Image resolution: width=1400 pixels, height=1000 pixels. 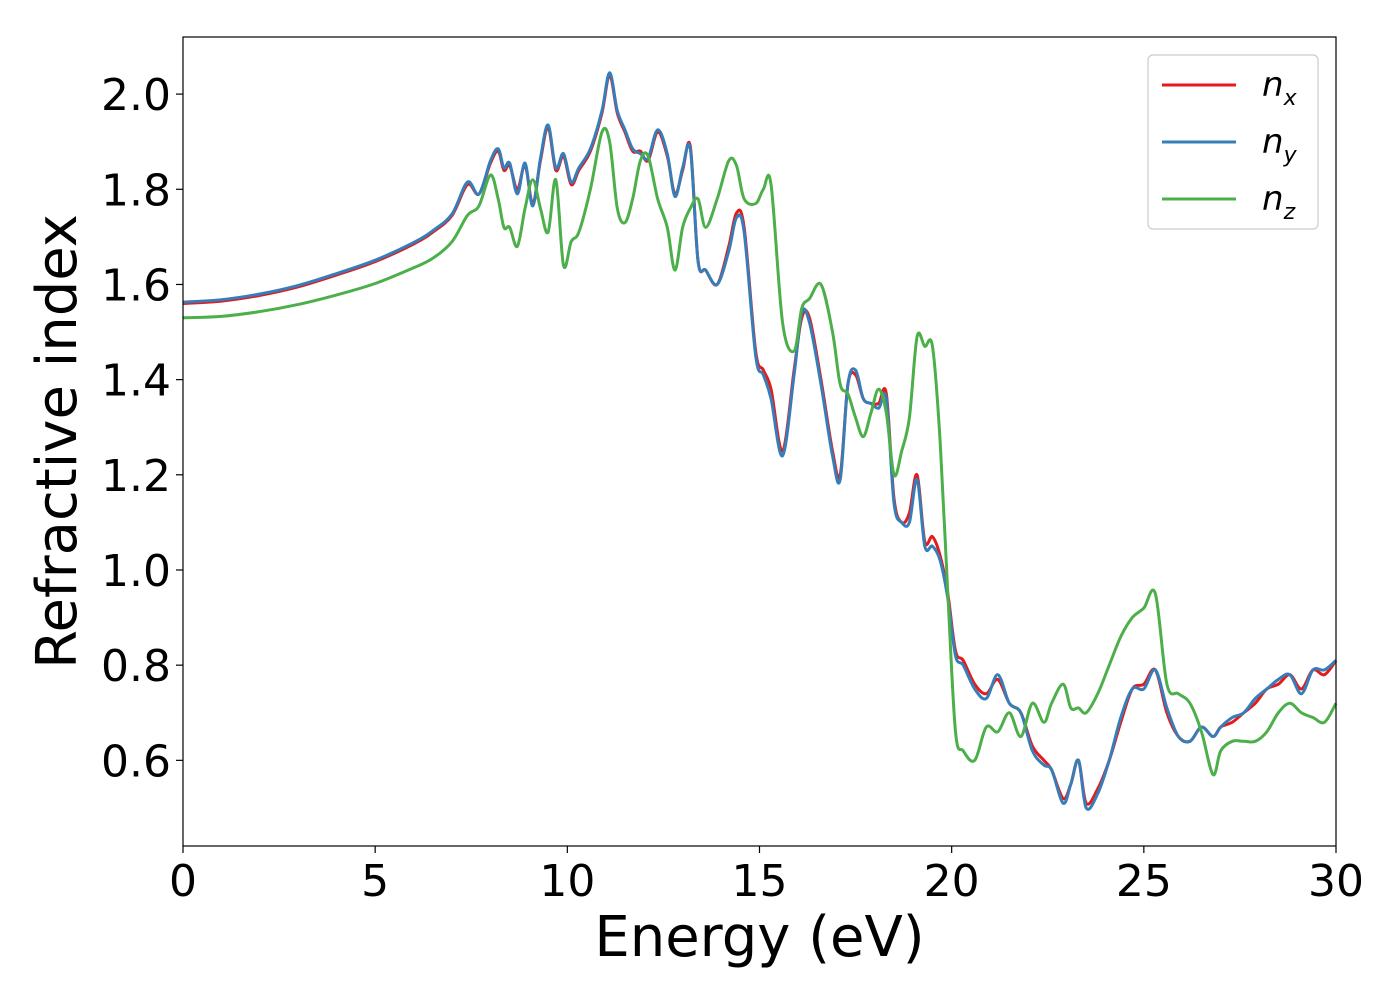 What do you see at coordinates (1144, 881) in the screenshot?
I see `x-tick-label: 25` at bounding box center [1144, 881].